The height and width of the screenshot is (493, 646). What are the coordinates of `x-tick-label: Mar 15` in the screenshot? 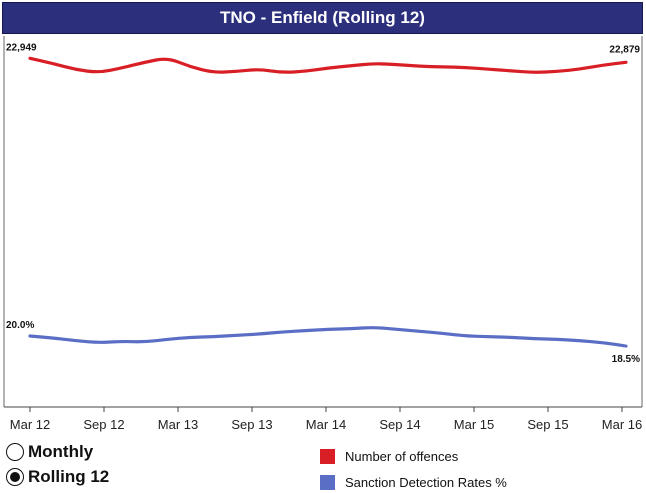 It's located at (474, 424).